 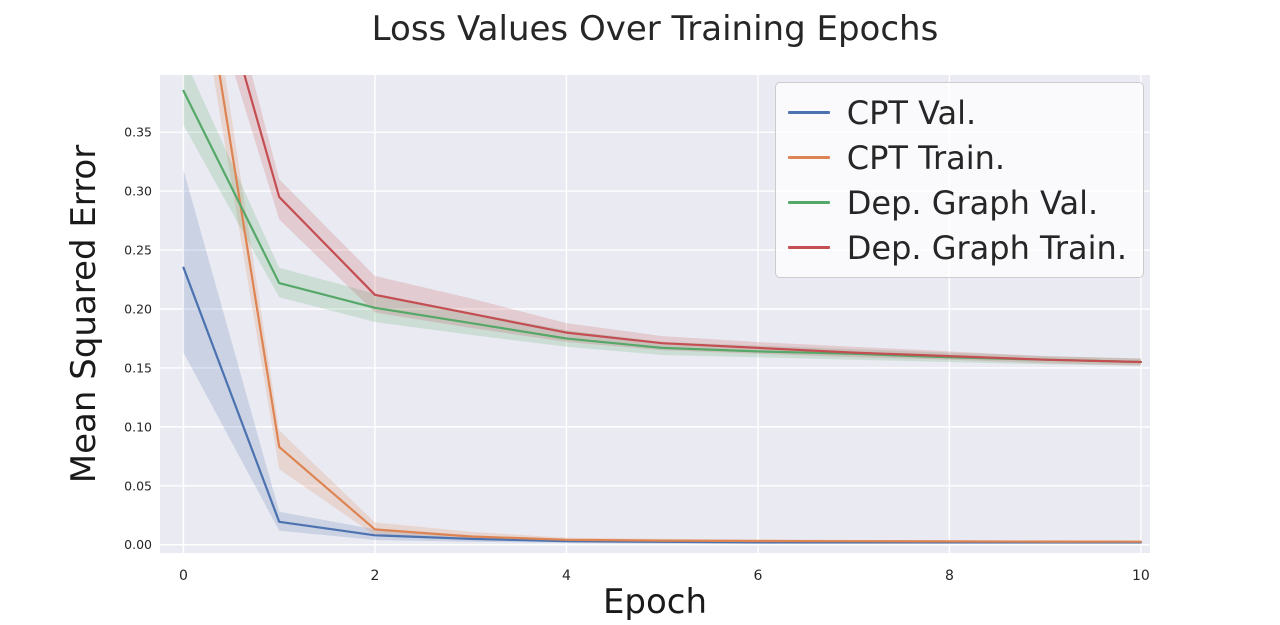 What do you see at coordinates (808, 247) in the screenshot?
I see `legend-line-swatch-dep-graph-train` at bounding box center [808, 247].